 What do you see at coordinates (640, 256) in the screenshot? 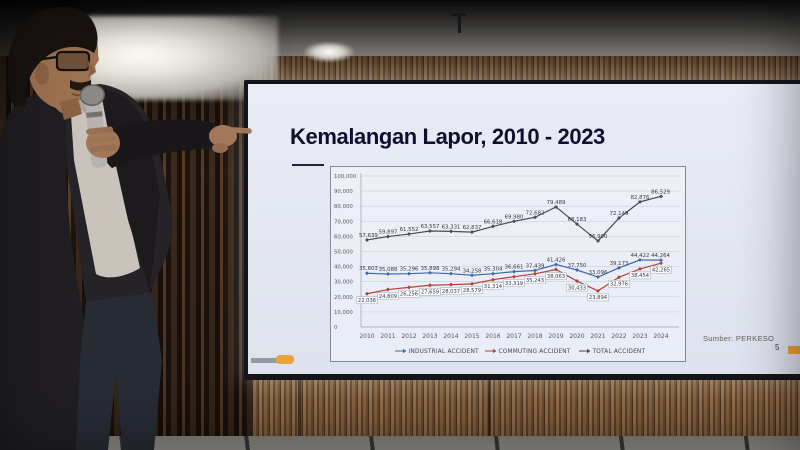
I see `svg-text: 44,422` at bounding box center [640, 256].